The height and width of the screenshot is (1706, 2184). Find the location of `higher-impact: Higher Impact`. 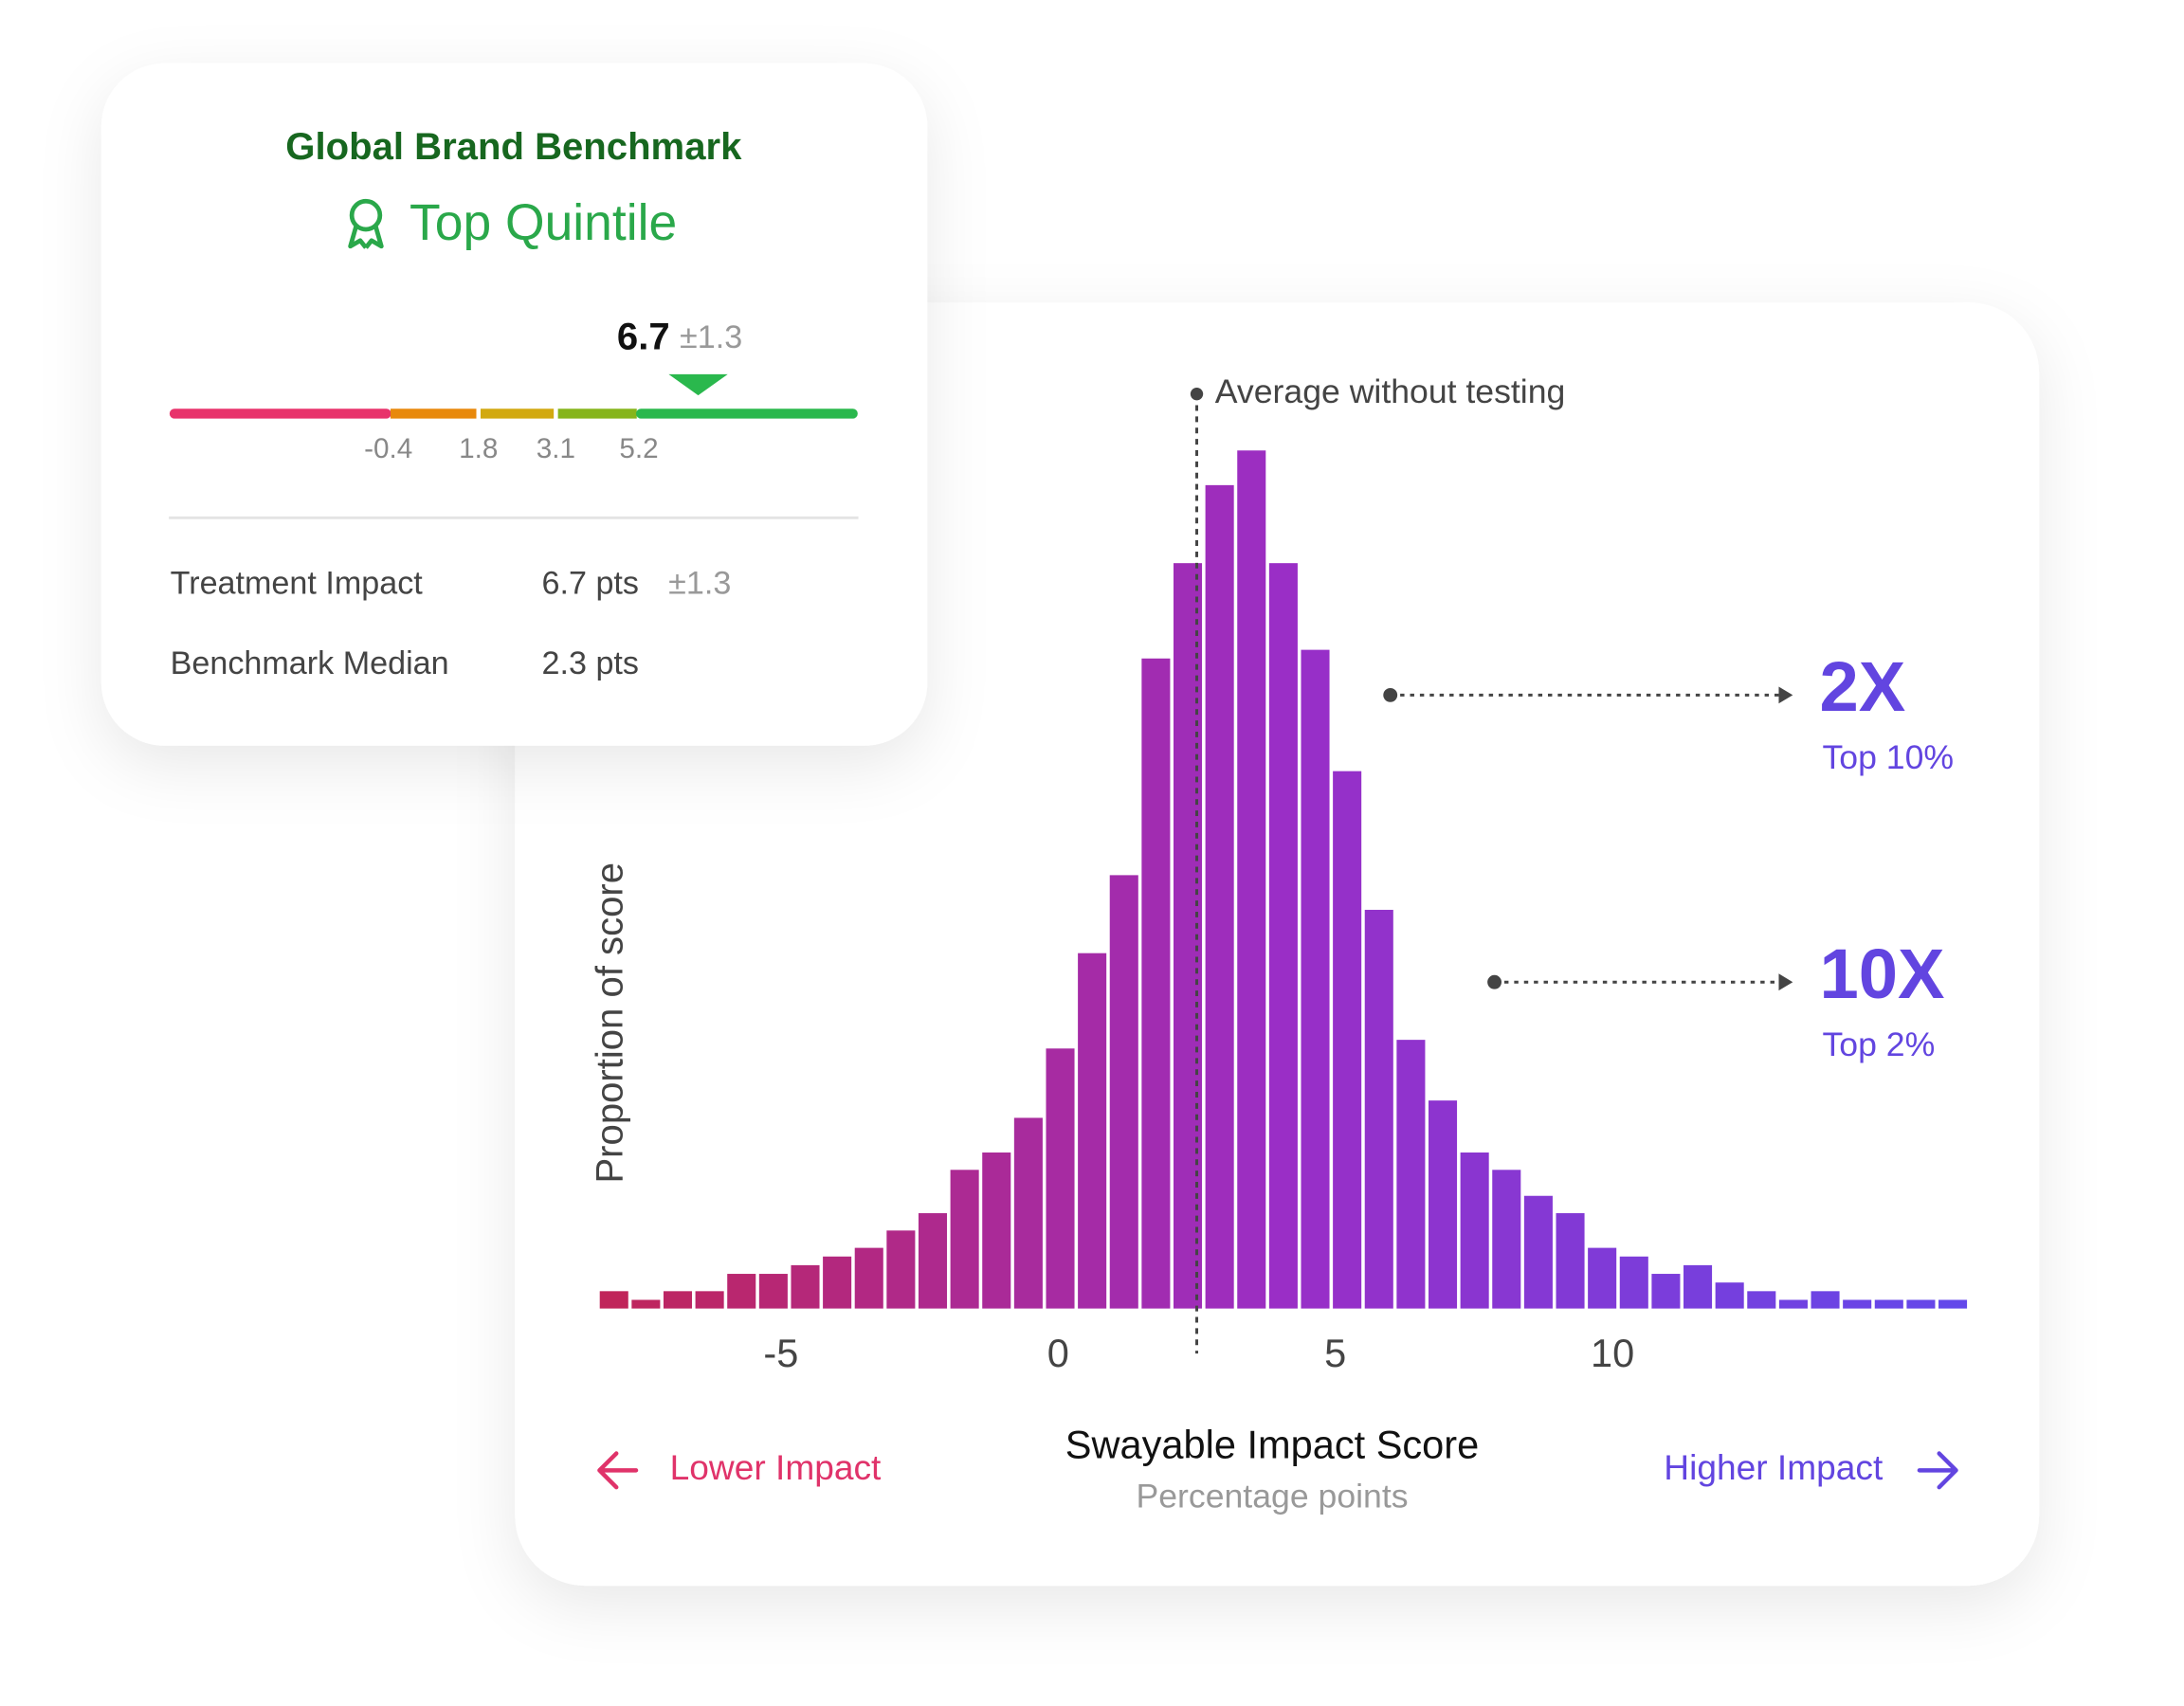

higher-impact: Higher Impact is located at coordinates (1774, 1467).